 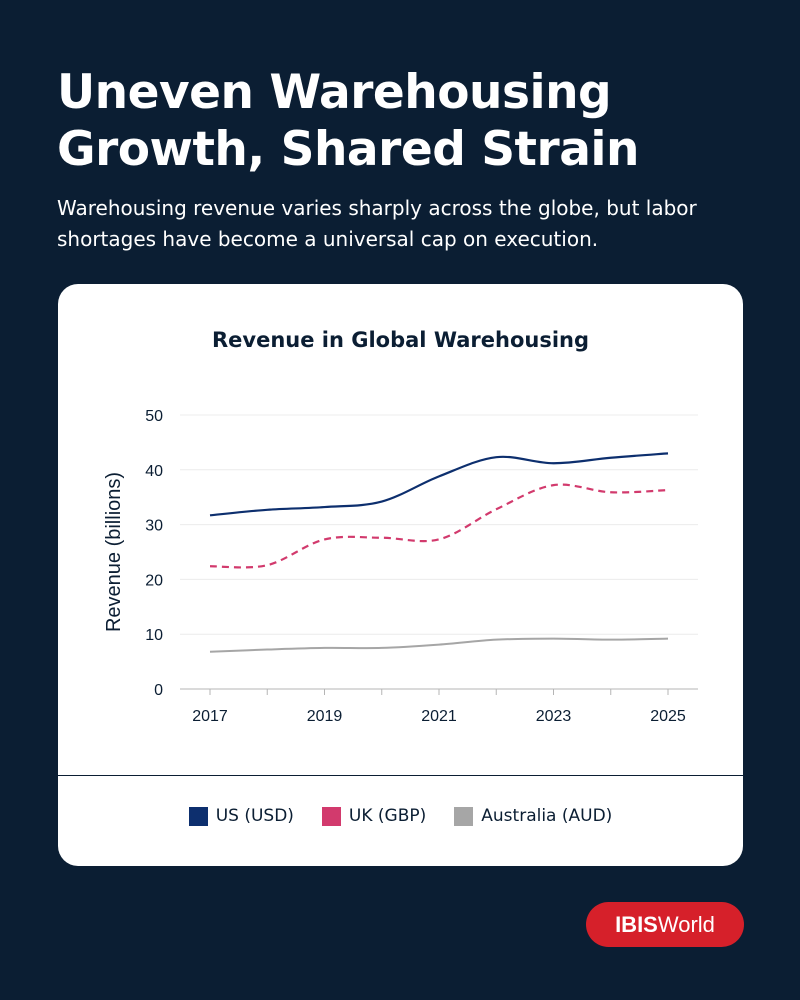 I want to click on legend-item: UK (GBP), so click(x=374, y=816).